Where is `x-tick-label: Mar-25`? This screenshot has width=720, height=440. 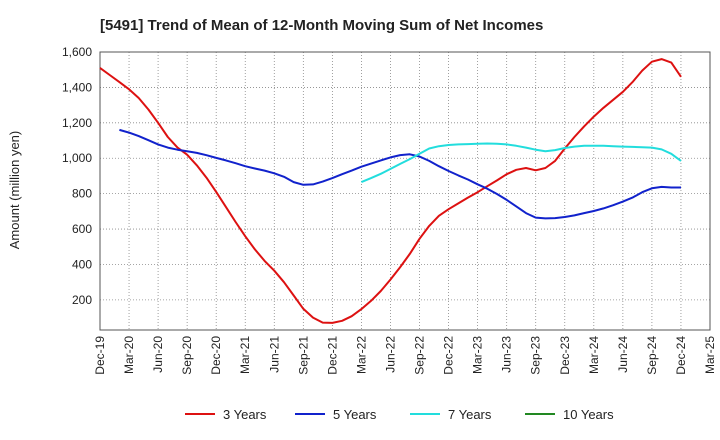
x-tick-label: Mar-25 is located at coordinates (710, 355).